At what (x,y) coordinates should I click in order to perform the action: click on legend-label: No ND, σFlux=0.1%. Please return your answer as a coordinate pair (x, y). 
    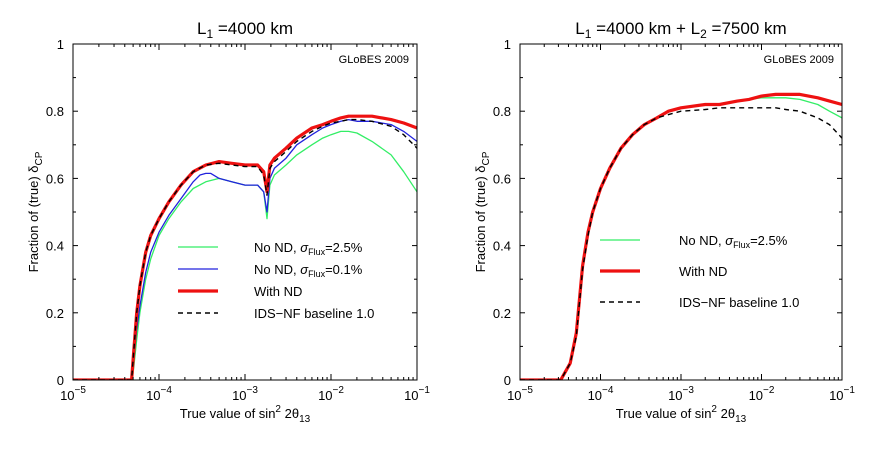
    Looking at the image, I should click on (308, 270).